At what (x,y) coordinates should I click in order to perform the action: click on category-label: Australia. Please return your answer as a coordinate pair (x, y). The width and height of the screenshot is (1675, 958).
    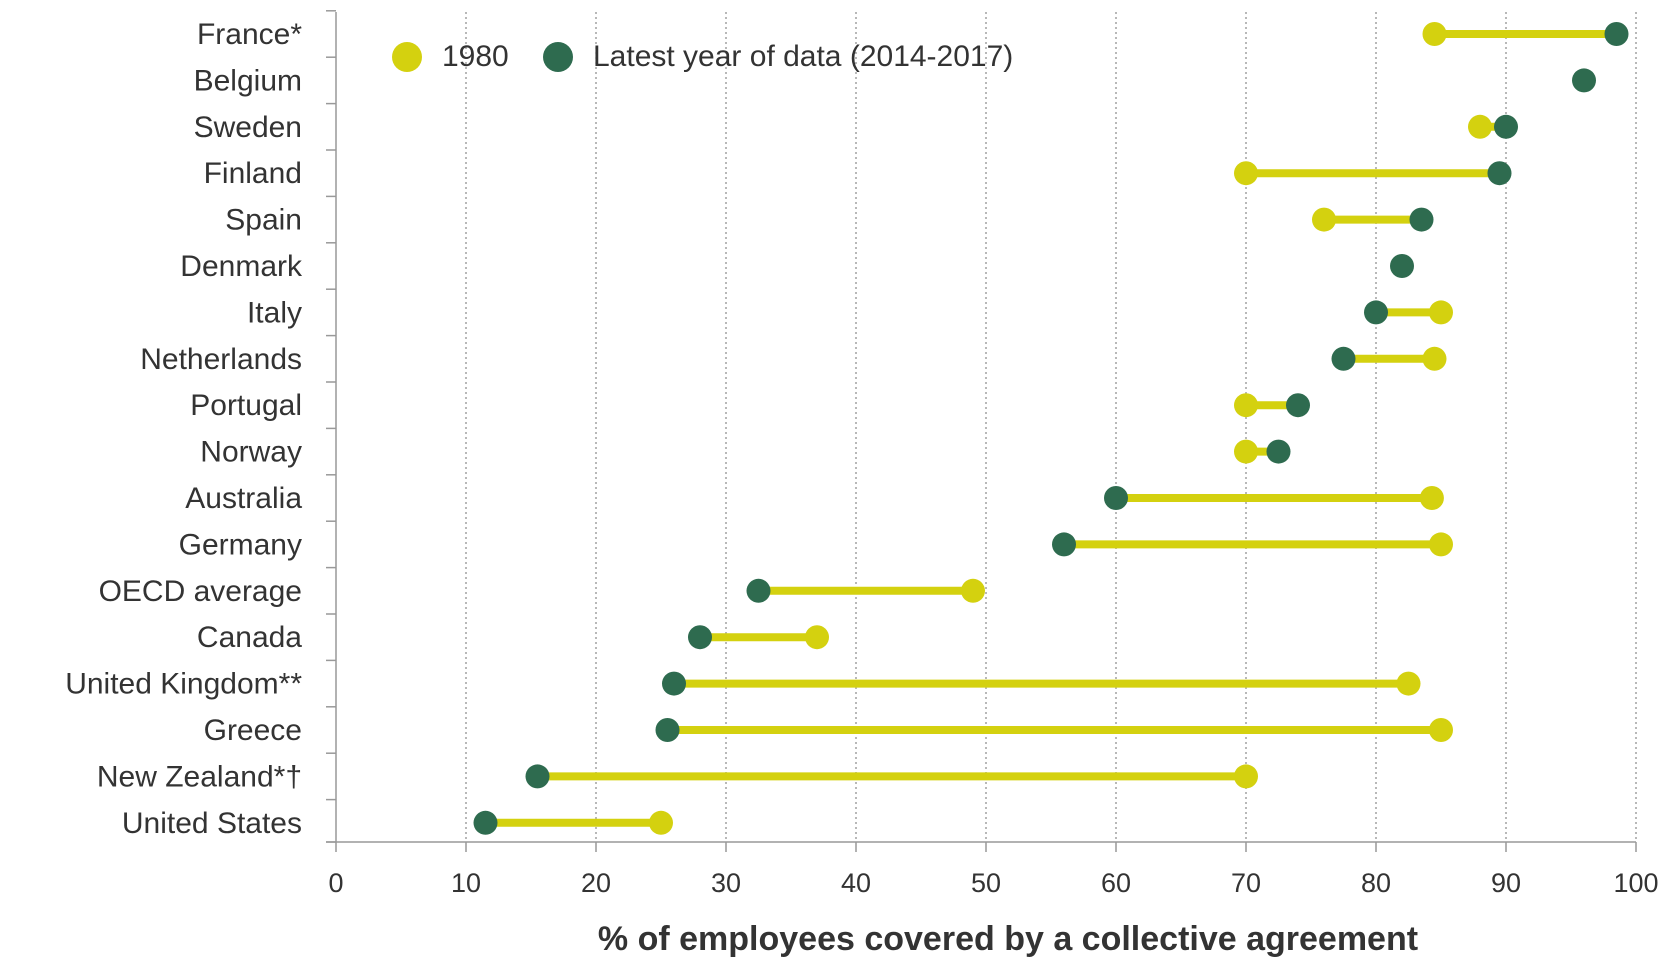
    Looking at the image, I should click on (243, 498).